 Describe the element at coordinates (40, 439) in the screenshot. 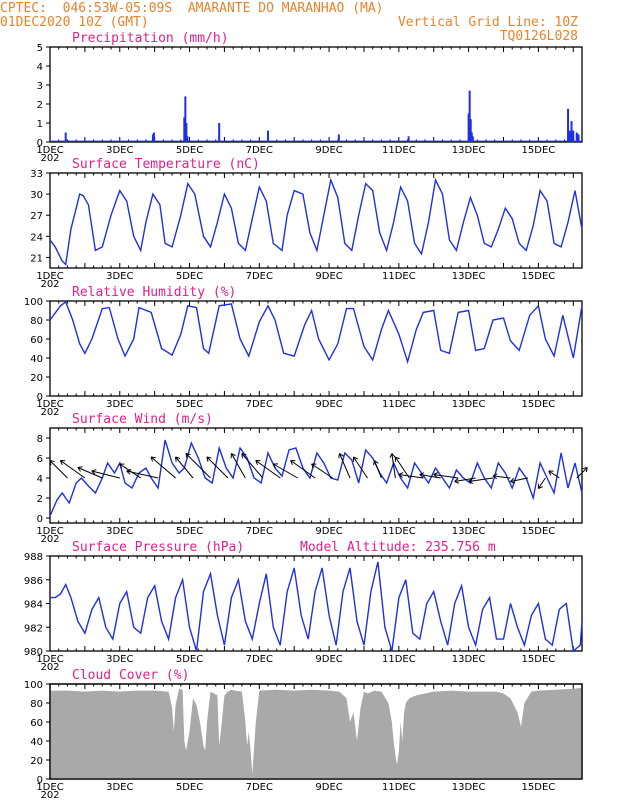

I see `wind-ytick-label: 8` at that location.